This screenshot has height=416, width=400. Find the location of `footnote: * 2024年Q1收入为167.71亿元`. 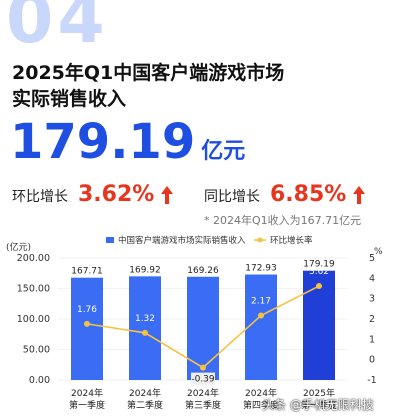

footnote: * 2024年Q1收入为167.71亿元 is located at coordinates (283, 220).